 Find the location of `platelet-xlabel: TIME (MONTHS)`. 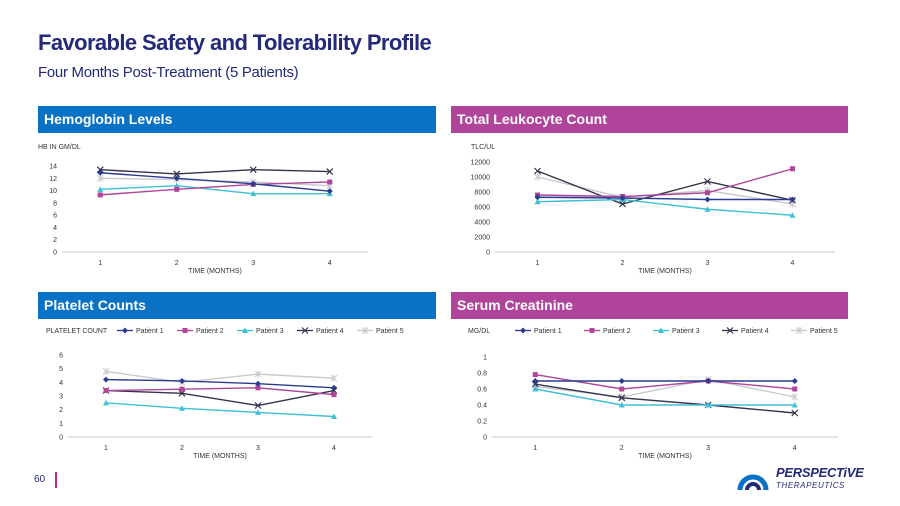

platelet-xlabel: TIME (MONTHS) is located at coordinates (220, 456).